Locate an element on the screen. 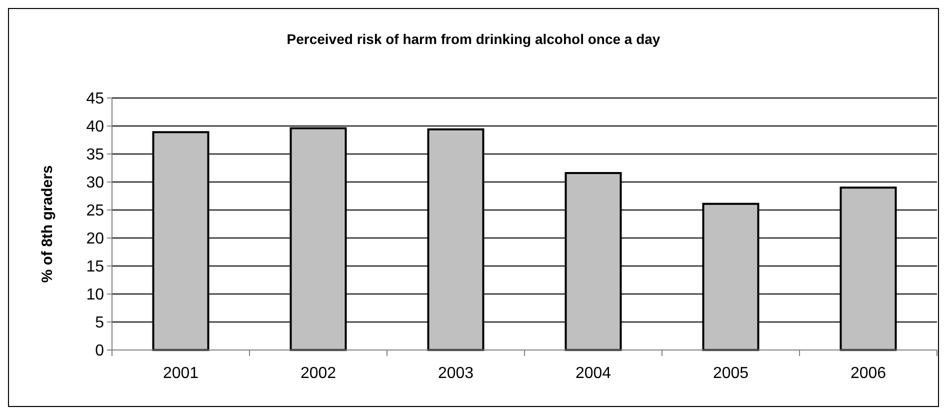  y-tick-label: 20 is located at coordinates (95, 239).